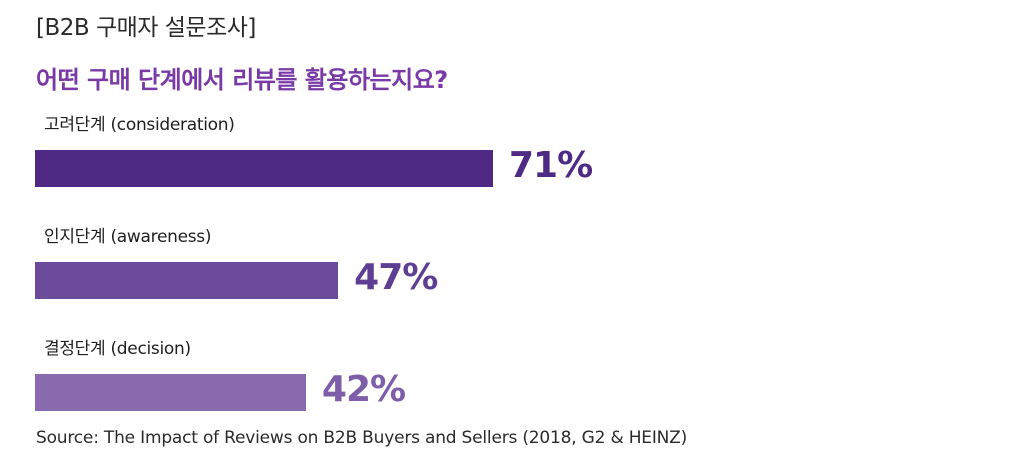  I want to click on page-title: 어떤 구매 단계에서 리뷰를 활용하는지요?, so click(242, 80).